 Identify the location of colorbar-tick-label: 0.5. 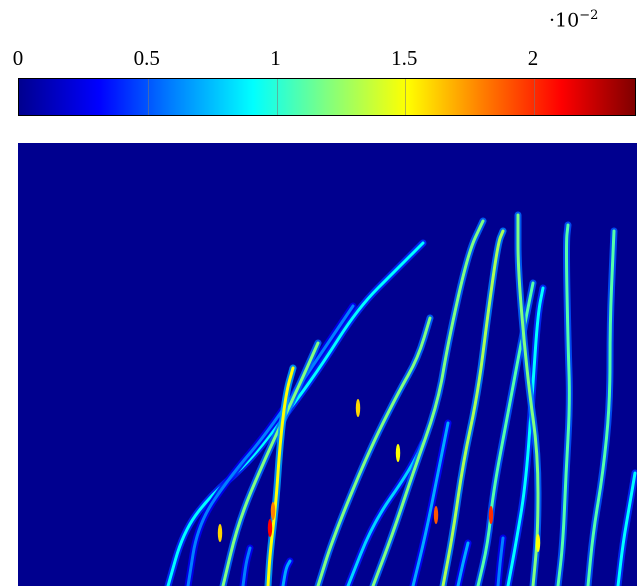
(146, 58).